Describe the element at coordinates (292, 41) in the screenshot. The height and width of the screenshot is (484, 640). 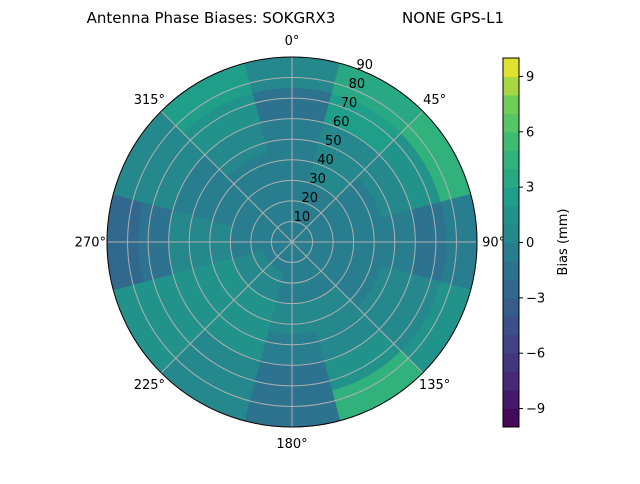
I see `angular-tick-label: 0°` at that location.